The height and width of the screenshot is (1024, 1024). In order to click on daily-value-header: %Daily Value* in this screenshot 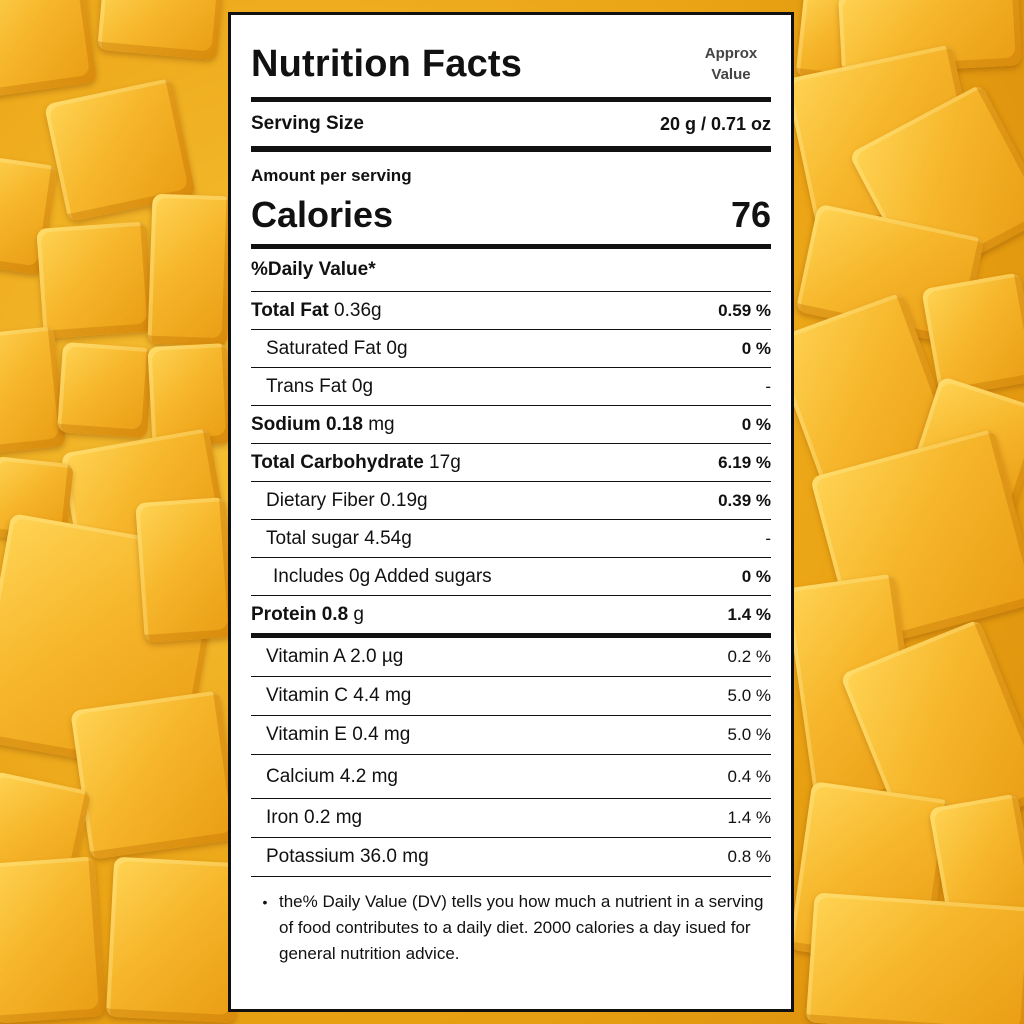, I will do `click(511, 270)`.